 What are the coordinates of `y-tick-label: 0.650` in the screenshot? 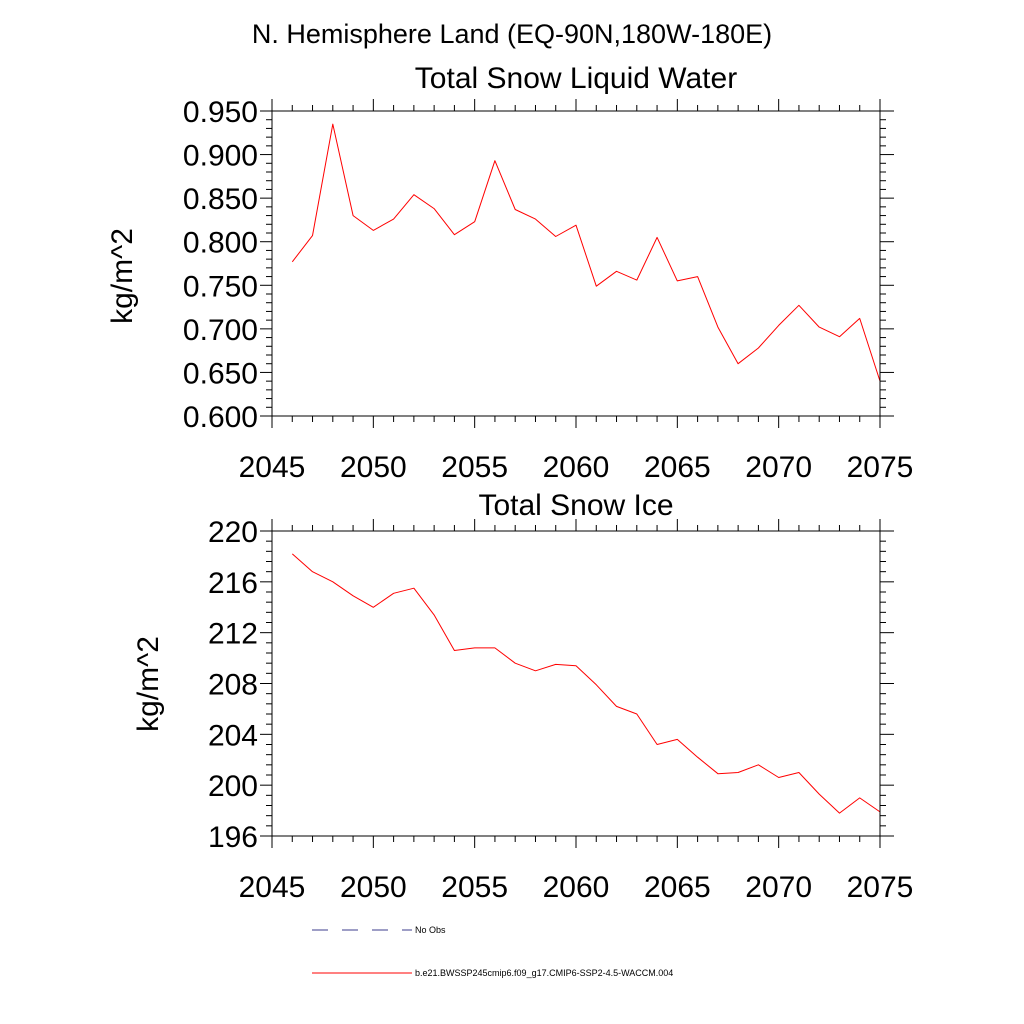 It's located at (220, 373).